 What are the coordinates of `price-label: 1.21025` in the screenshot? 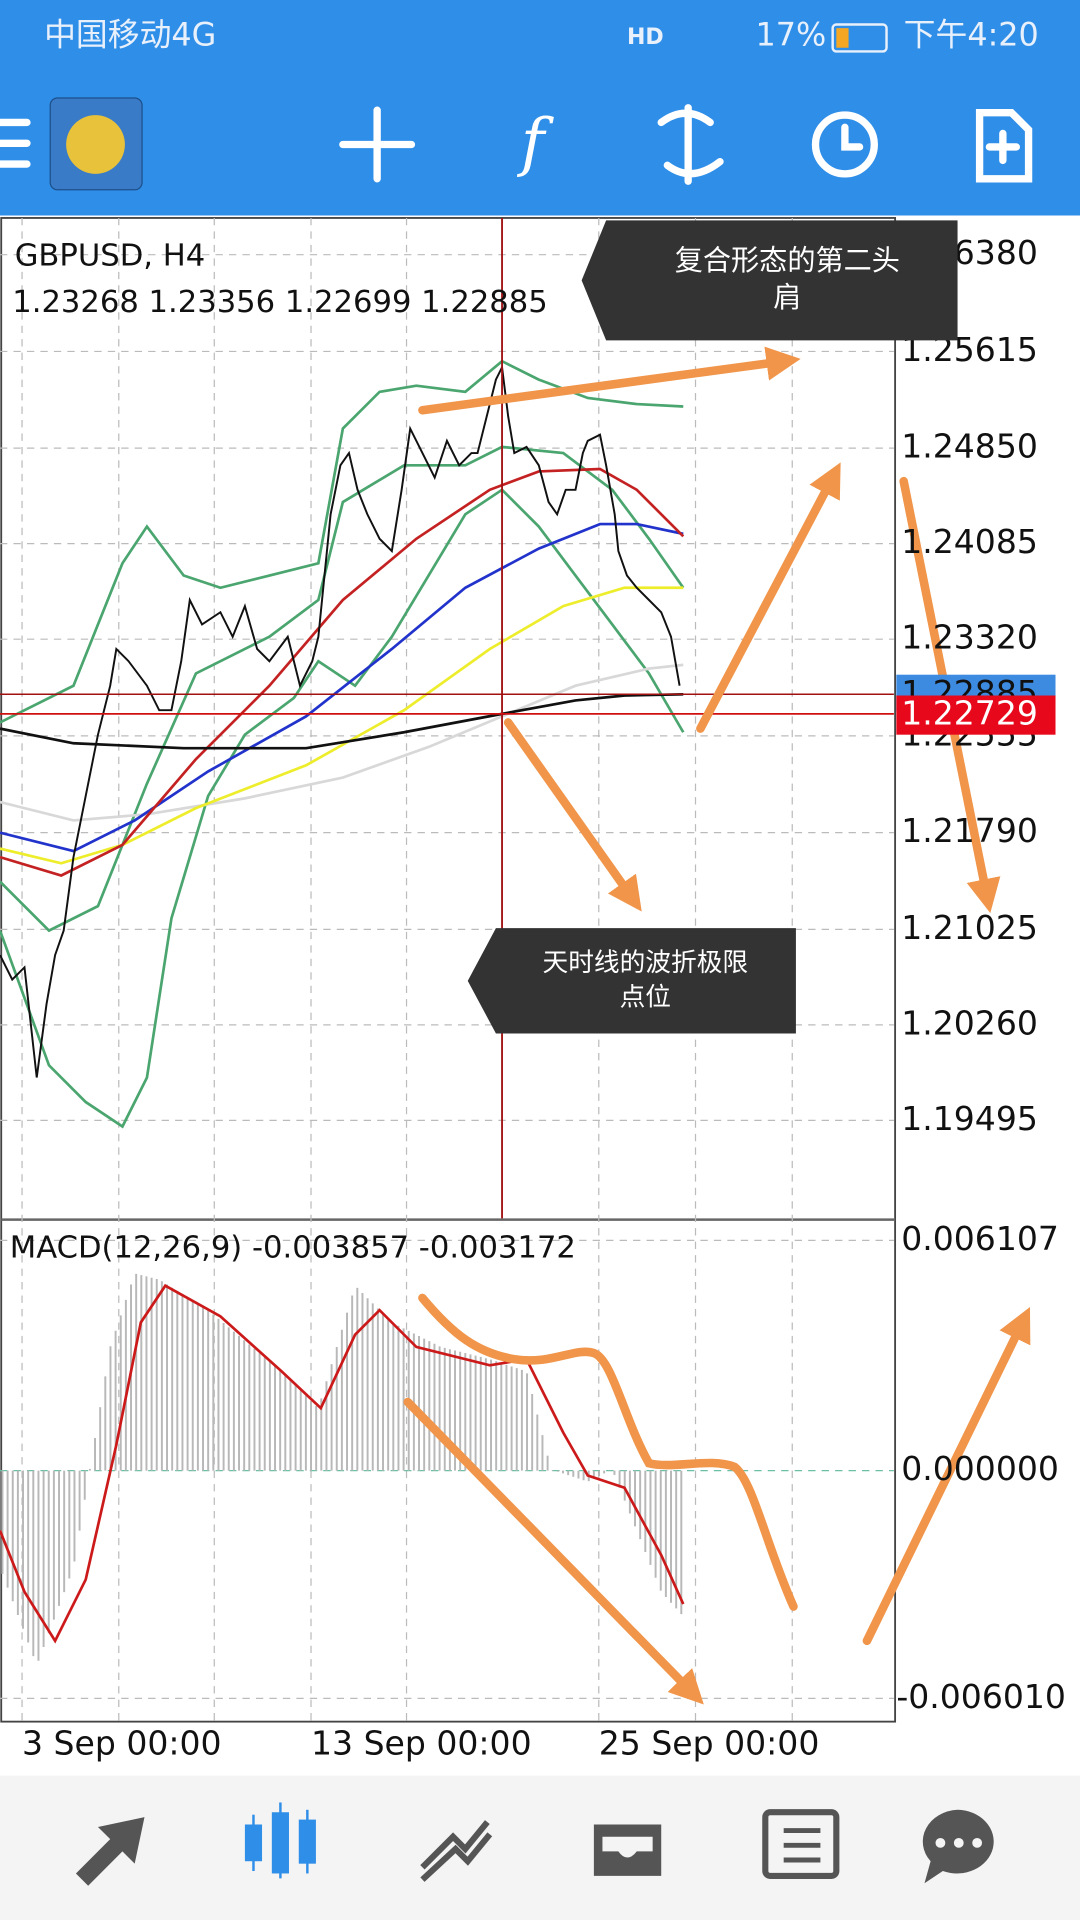 It's located at (969, 927).